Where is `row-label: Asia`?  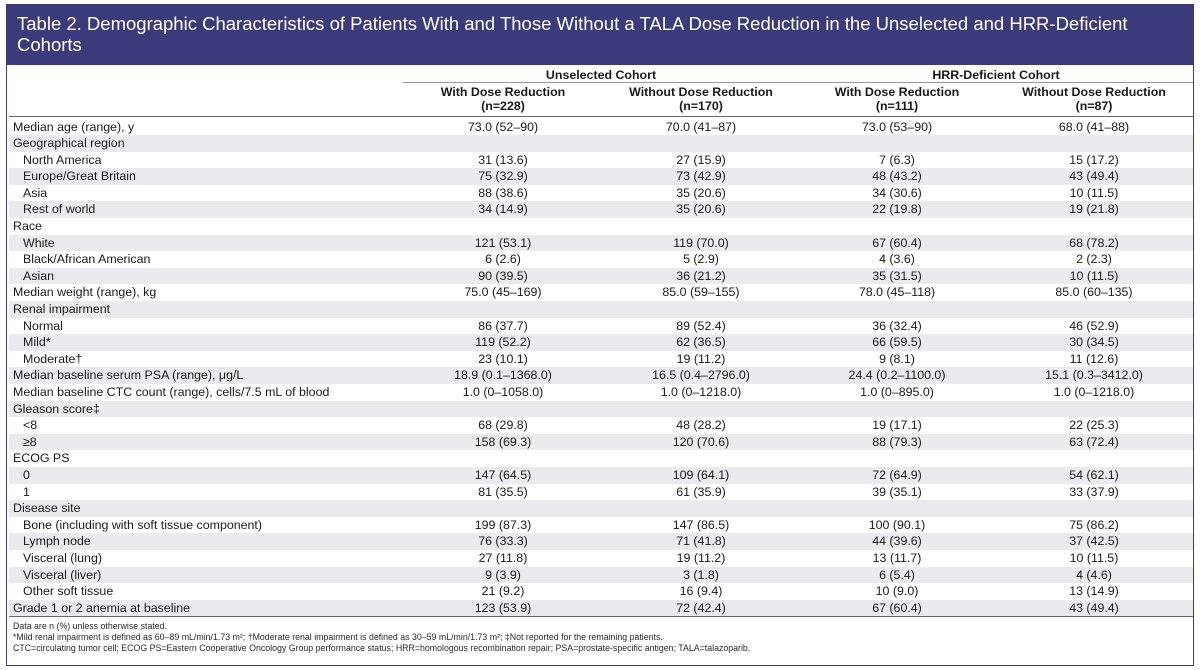 row-label: Asia is located at coordinates (35, 192).